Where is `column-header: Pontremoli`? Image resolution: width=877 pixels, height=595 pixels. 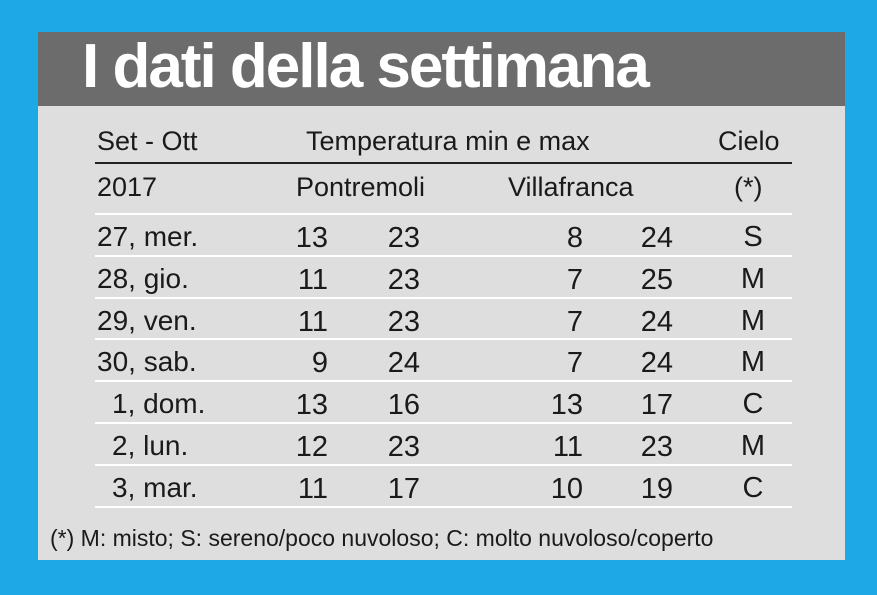
column-header: Pontremoli is located at coordinates (361, 187).